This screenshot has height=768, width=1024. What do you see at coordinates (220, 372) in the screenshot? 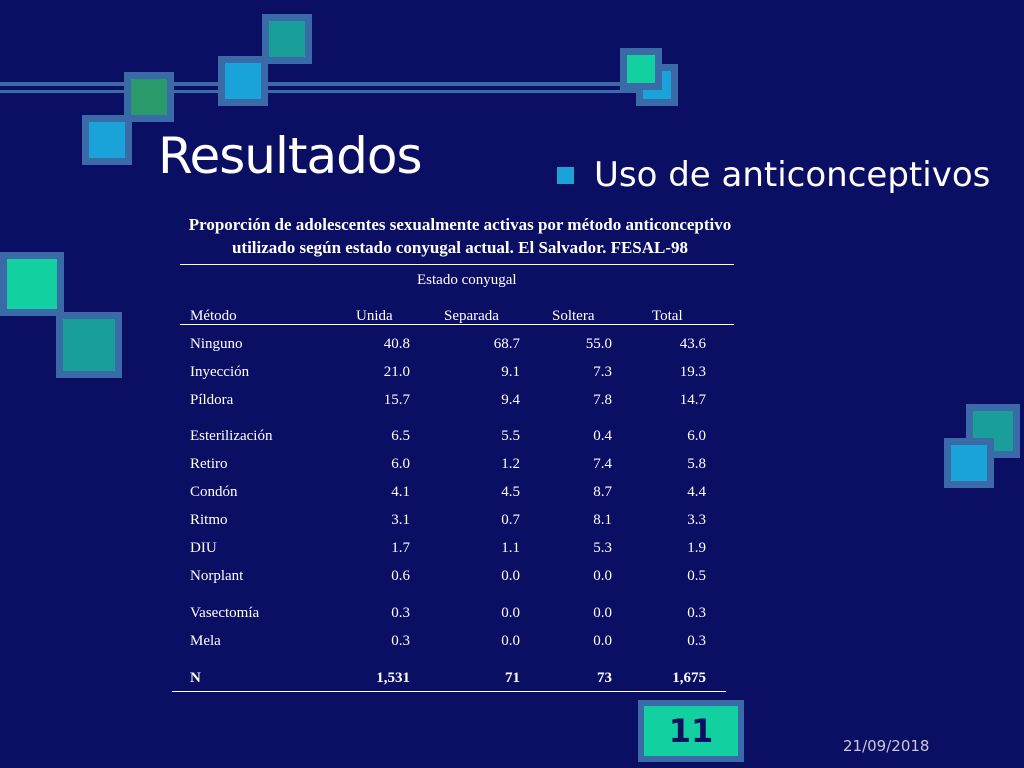
I see `table-cell-metodo: Inyección` at bounding box center [220, 372].